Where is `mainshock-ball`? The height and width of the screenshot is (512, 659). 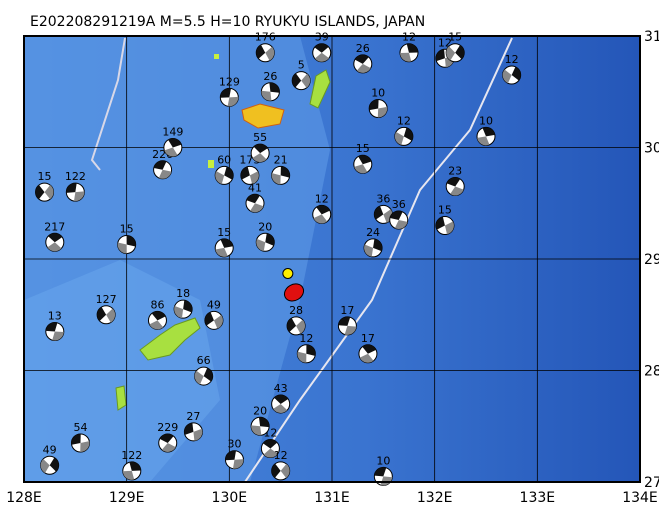 mainshock-ball is located at coordinates (294, 292).